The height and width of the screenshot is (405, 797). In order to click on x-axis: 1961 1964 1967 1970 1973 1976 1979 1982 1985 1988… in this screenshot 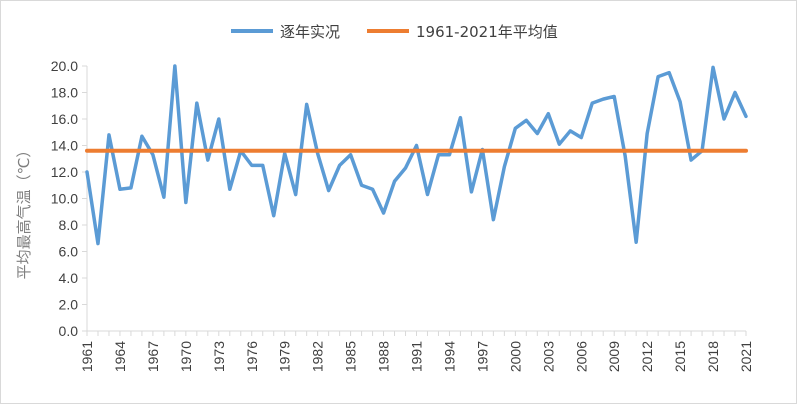, I will do `click(416, 351)`.